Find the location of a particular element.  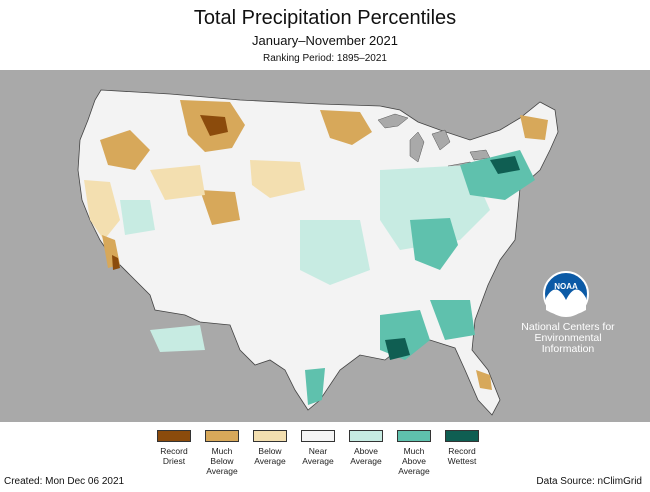

legend-item-record-wettest: Record Wettest is located at coordinates (462, 448).